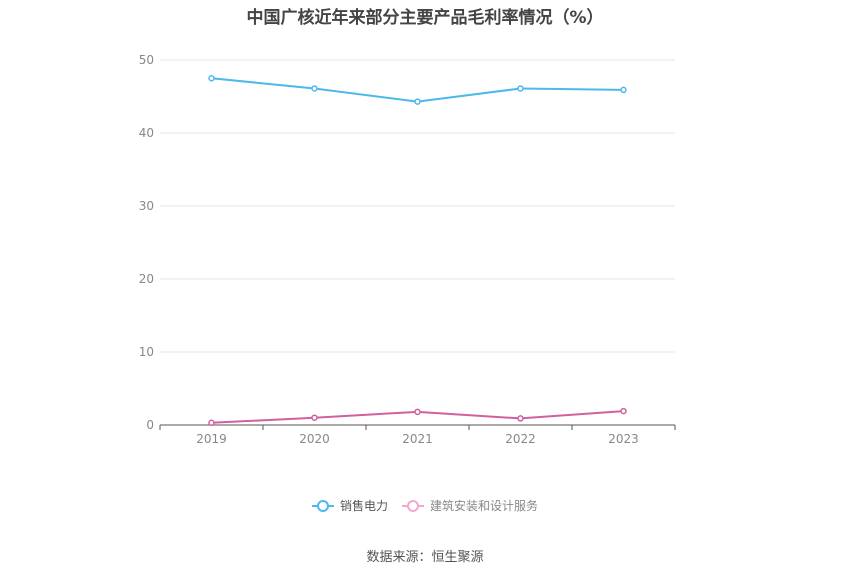 The height and width of the screenshot is (575, 850). Describe the element at coordinates (211, 439) in the screenshot. I see `x-tick-label: 2019` at that location.